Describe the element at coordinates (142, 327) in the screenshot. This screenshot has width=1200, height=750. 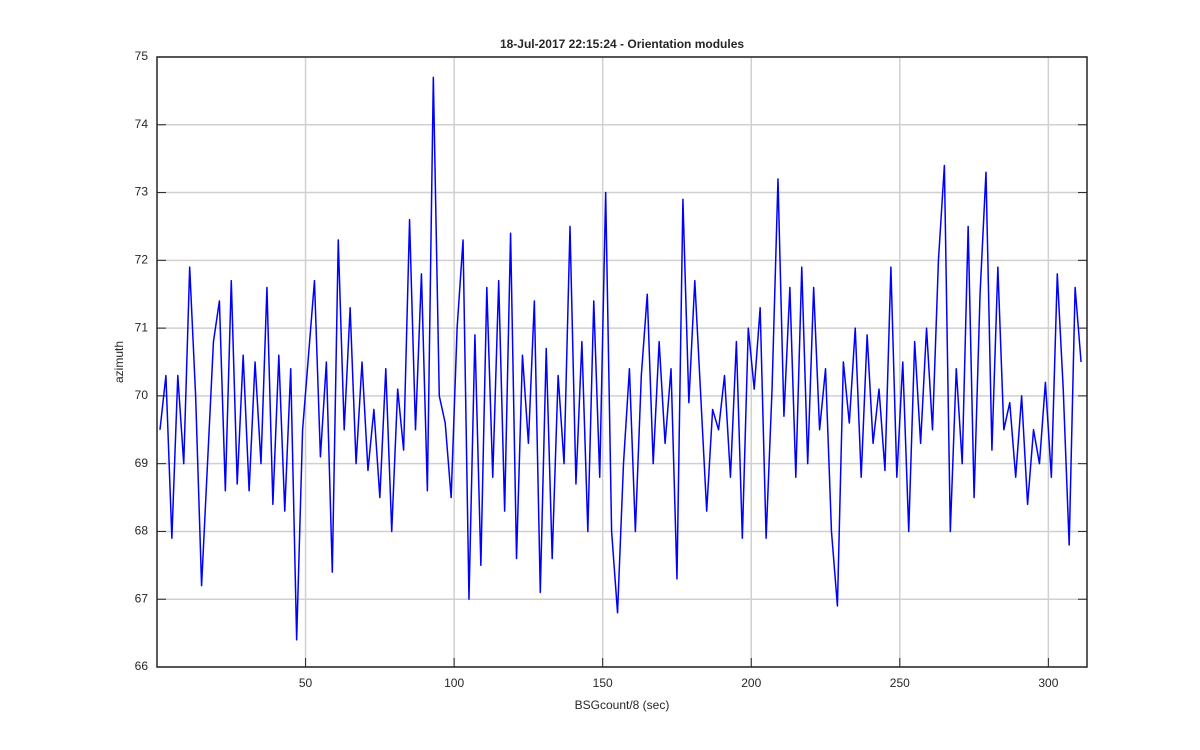
I see `y-tick-label: 71` at that location.